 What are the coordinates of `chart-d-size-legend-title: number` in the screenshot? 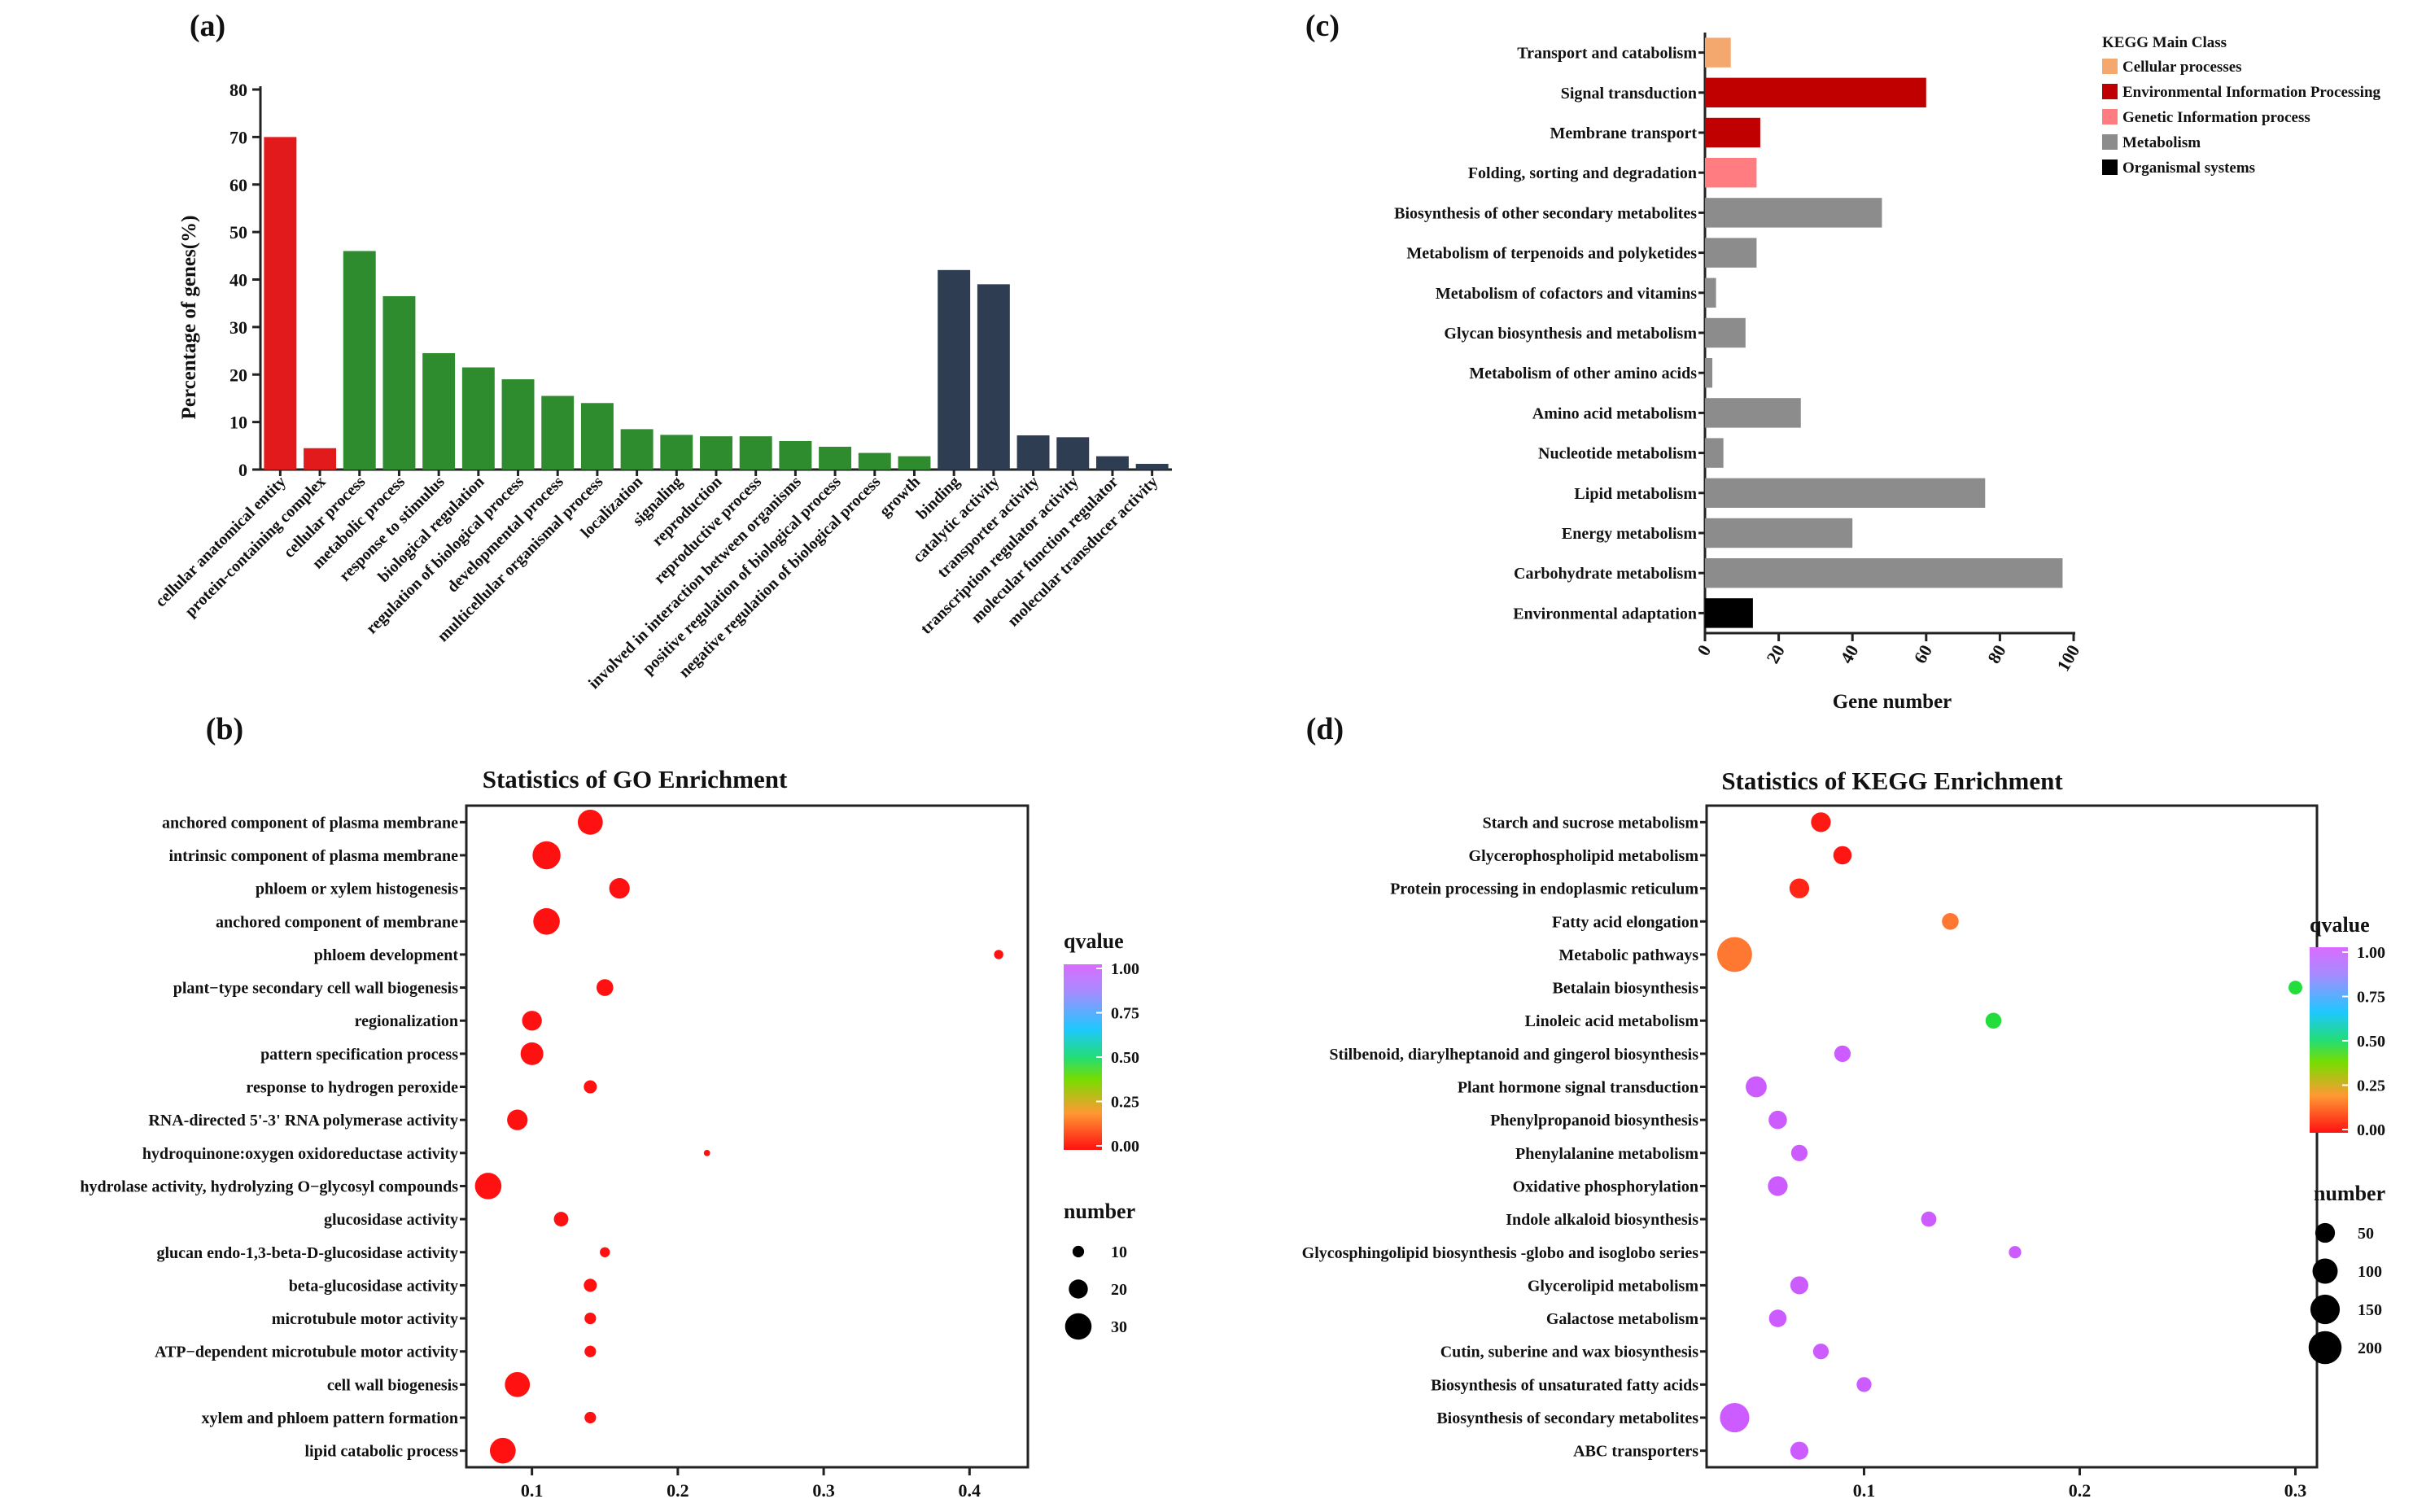 It's located at (2349, 1193).